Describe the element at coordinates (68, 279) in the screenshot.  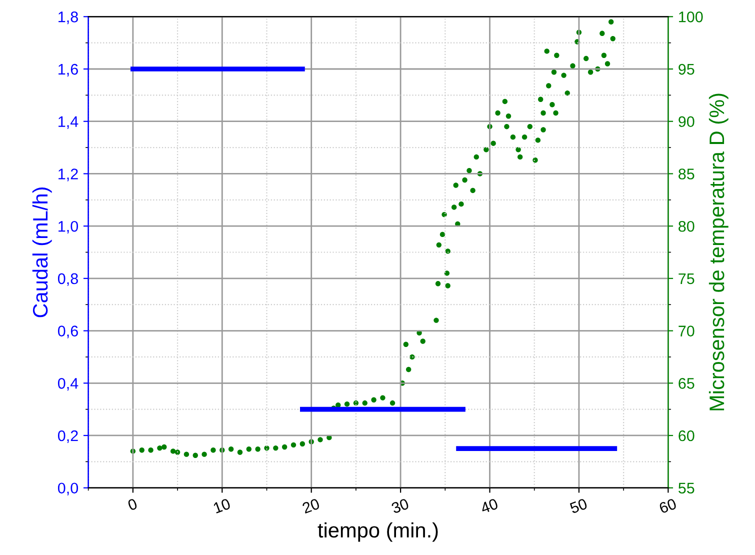
I see `y-tick-label: 0,8` at that location.